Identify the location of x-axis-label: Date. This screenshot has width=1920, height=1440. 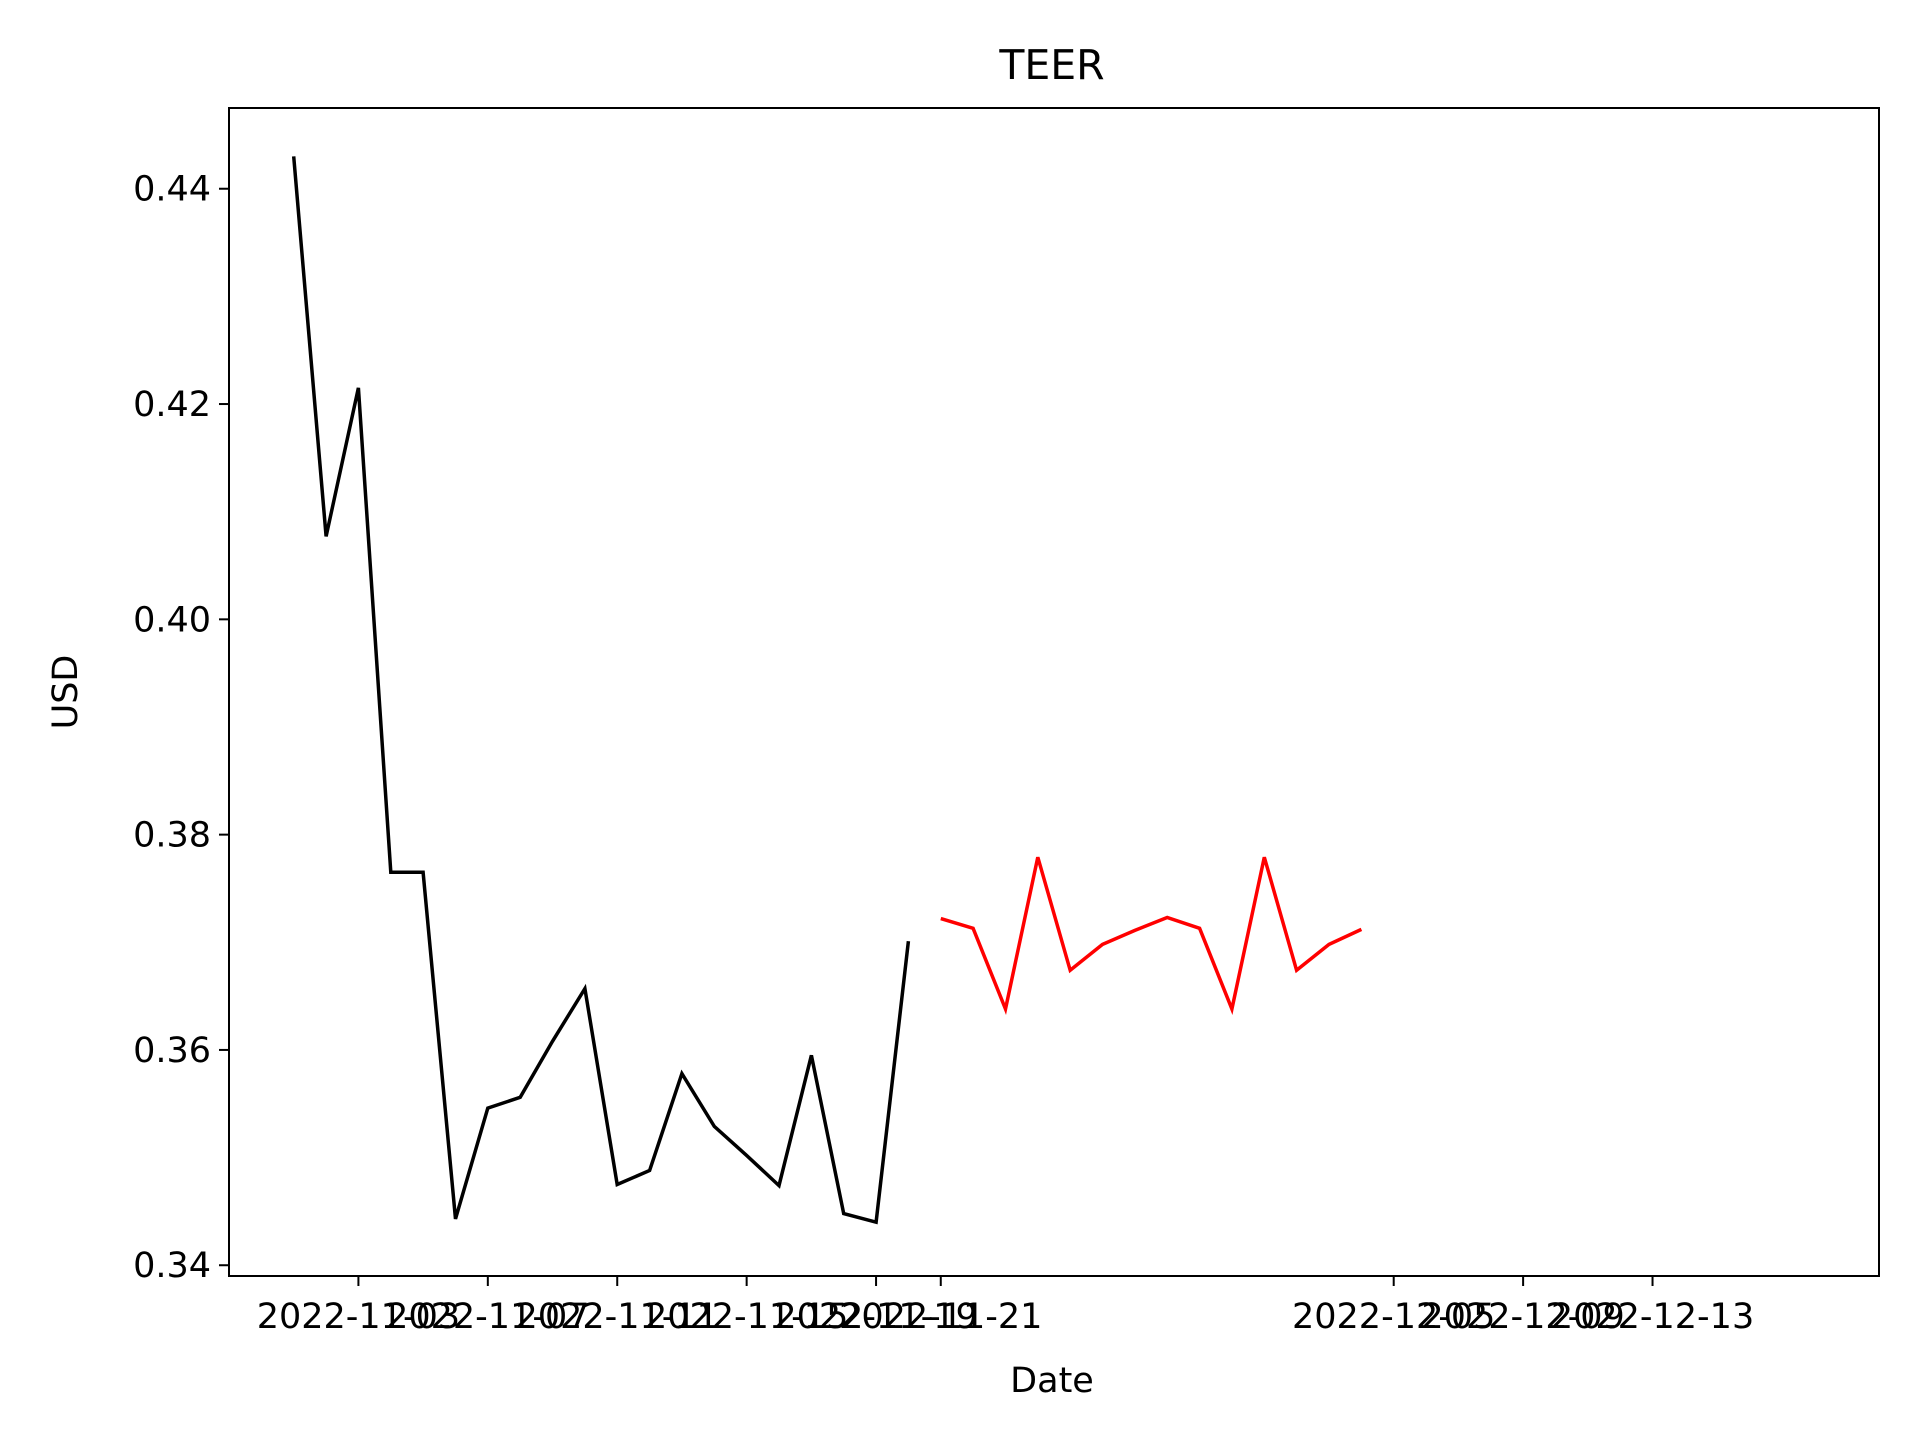
(1052, 1381).